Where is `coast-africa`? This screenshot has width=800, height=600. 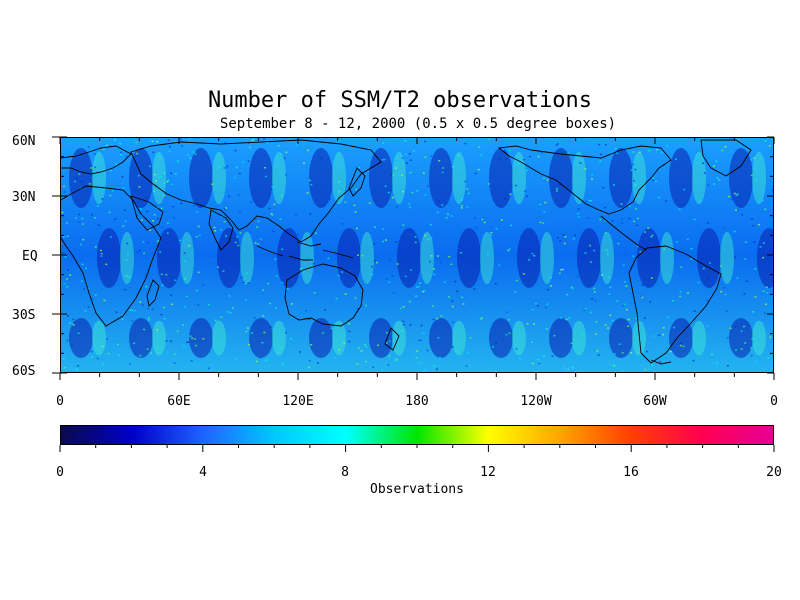 coast-africa is located at coordinates (111, 256).